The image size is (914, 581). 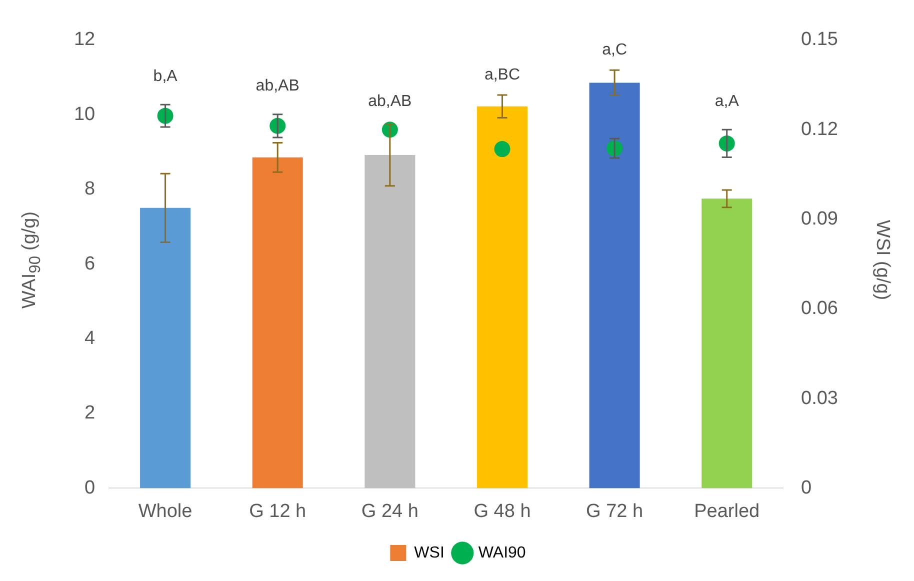 I want to click on point, so click(x=502, y=149).